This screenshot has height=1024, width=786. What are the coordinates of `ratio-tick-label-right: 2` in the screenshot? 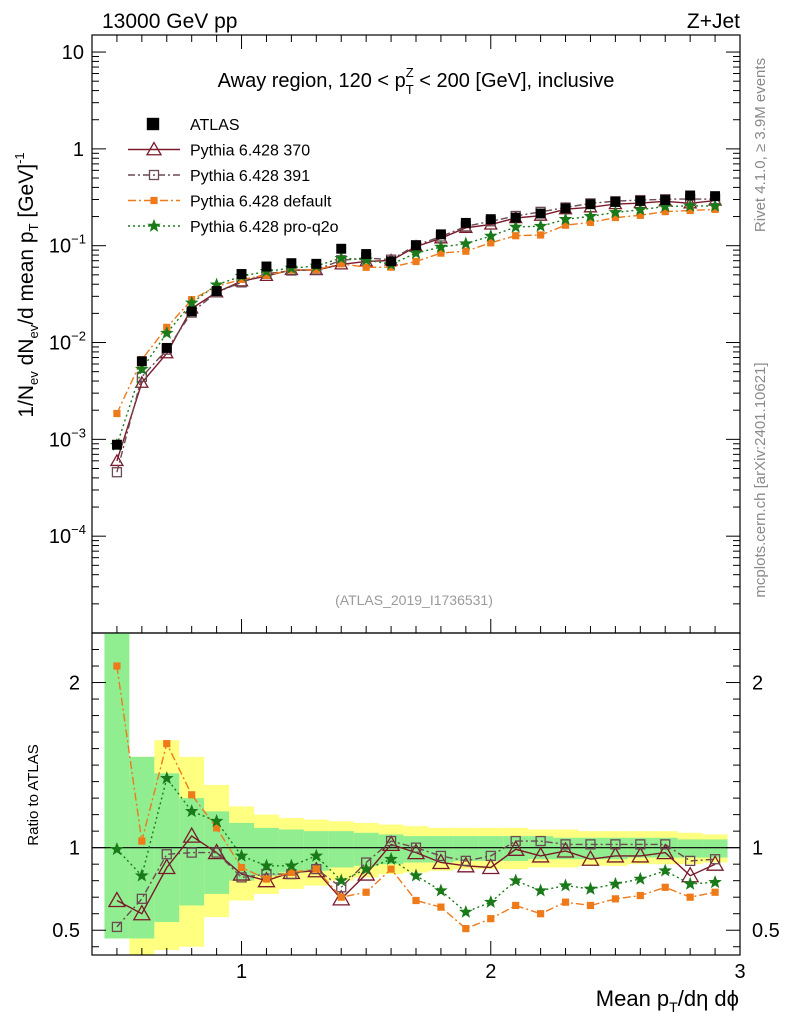 It's located at (757, 684).